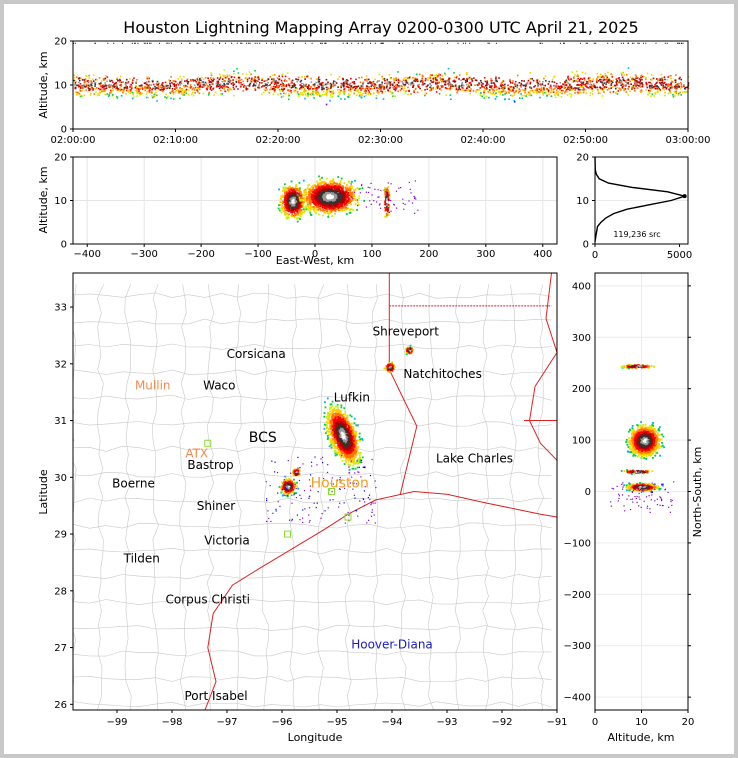  I want to click on map-xtick: −93, so click(446, 722).